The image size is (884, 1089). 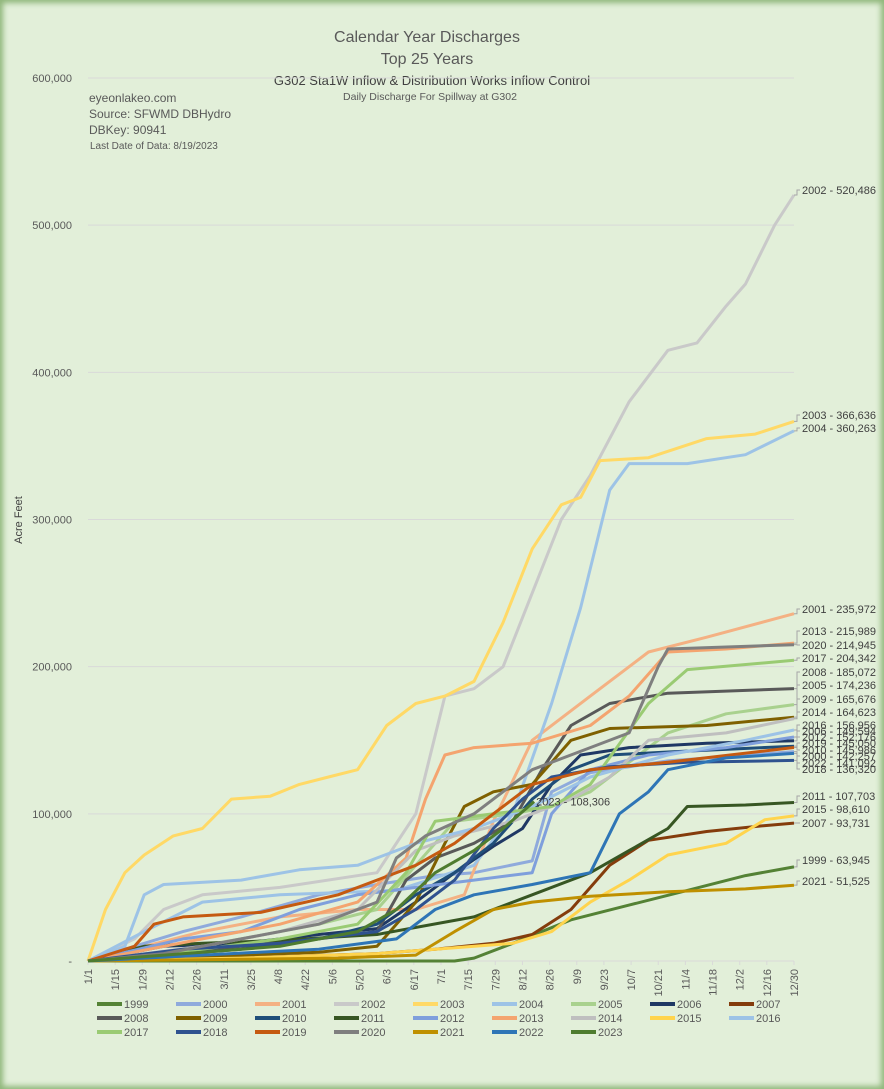 What do you see at coordinates (795, 983) in the screenshot?
I see `x-tick-label: 12/30` at bounding box center [795, 983].